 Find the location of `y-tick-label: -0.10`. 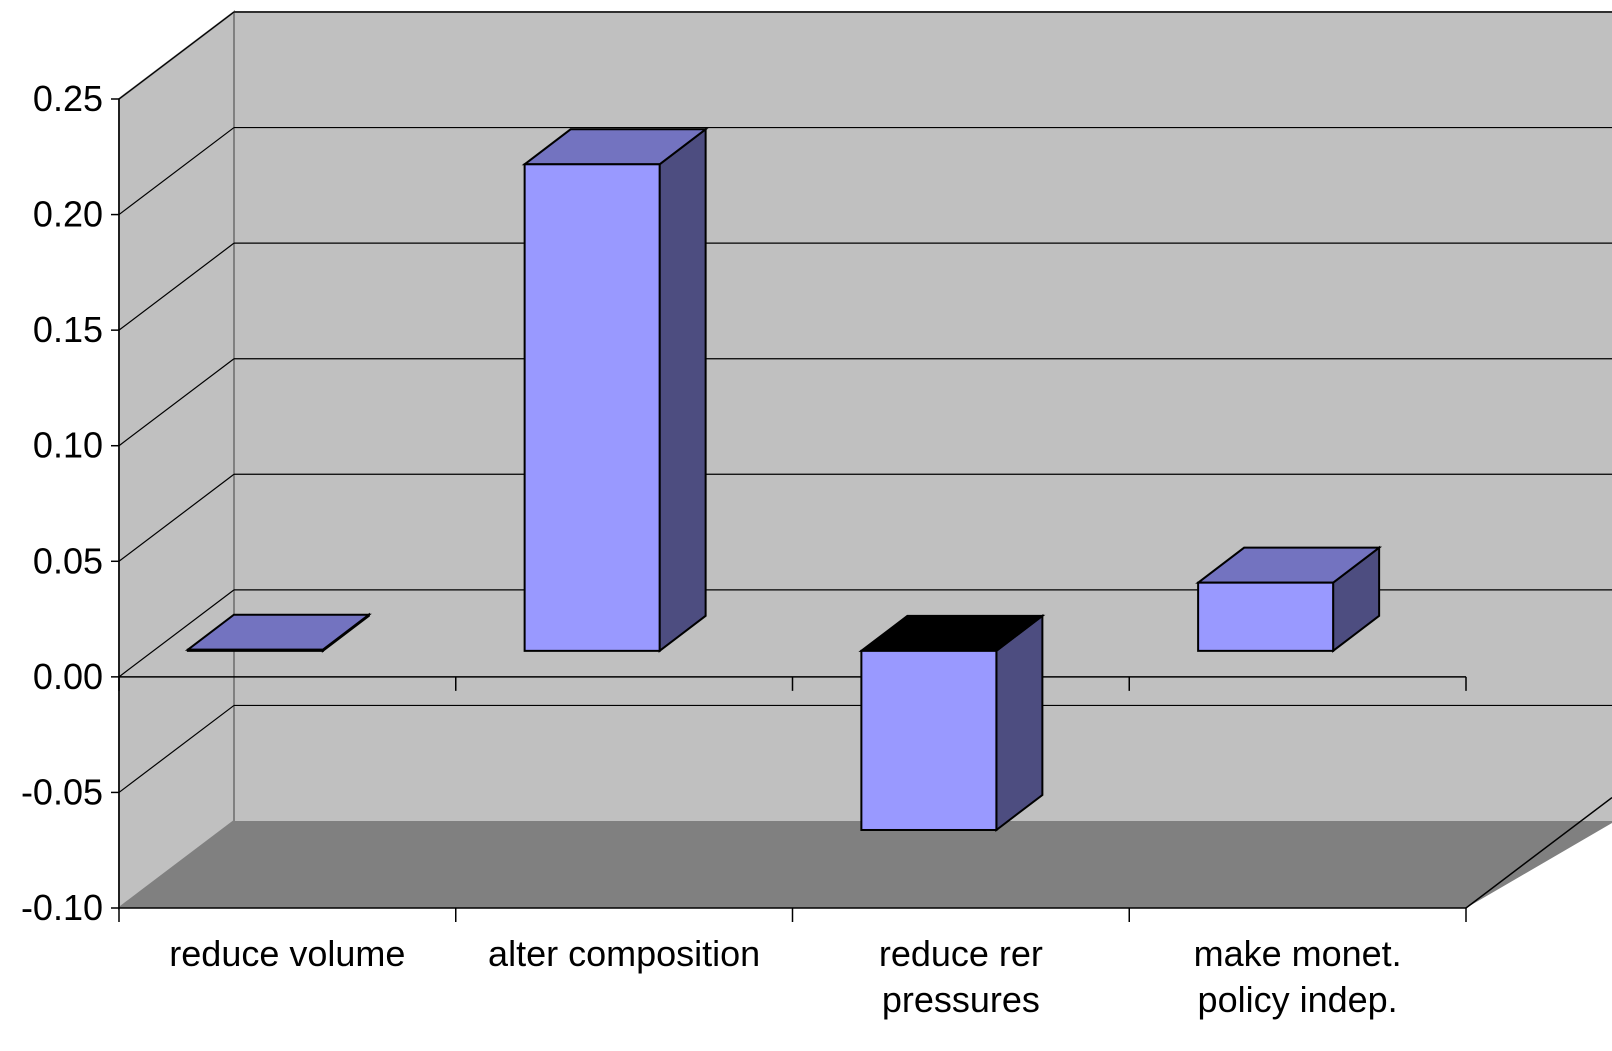

y-tick-label: -0.10 is located at coordinates (62, 907).